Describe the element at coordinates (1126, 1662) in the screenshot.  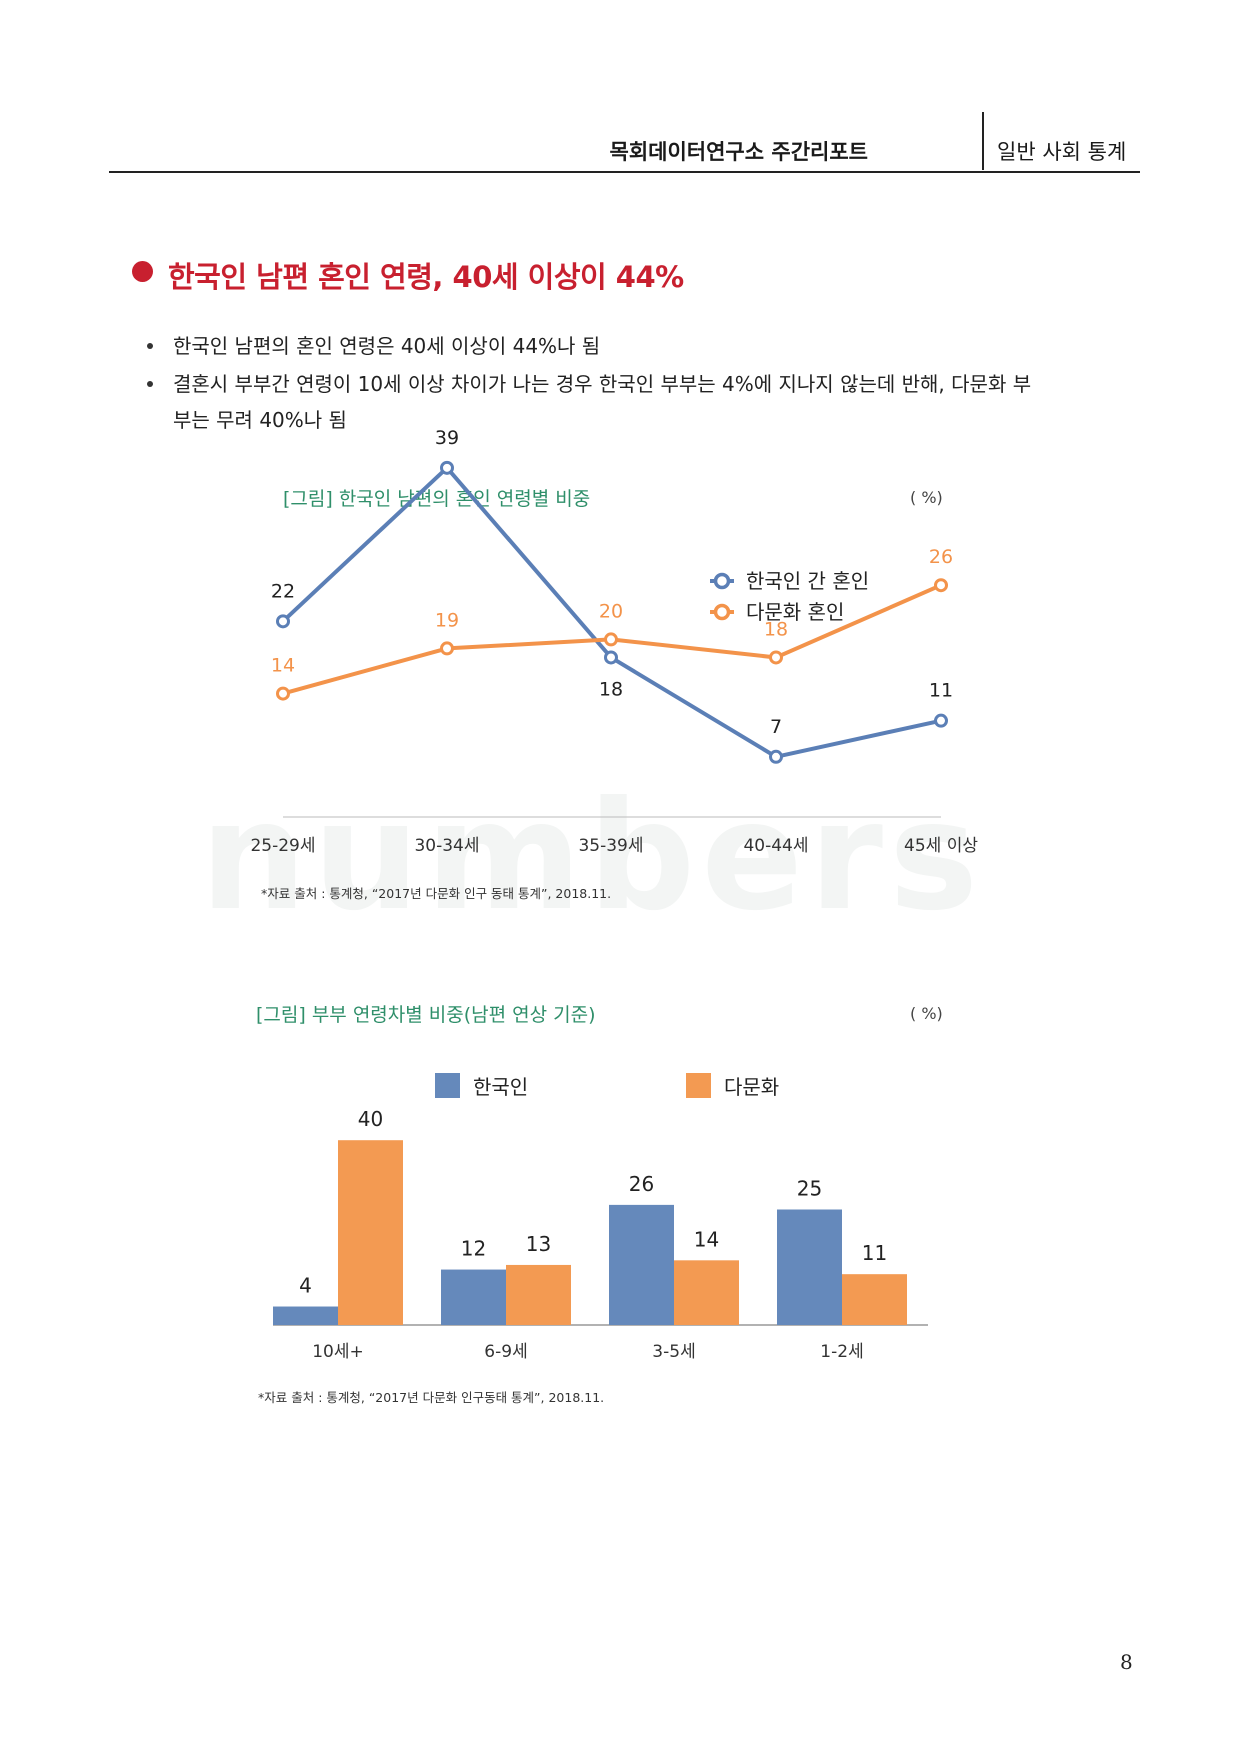
I see `page-number: 8` at that location.